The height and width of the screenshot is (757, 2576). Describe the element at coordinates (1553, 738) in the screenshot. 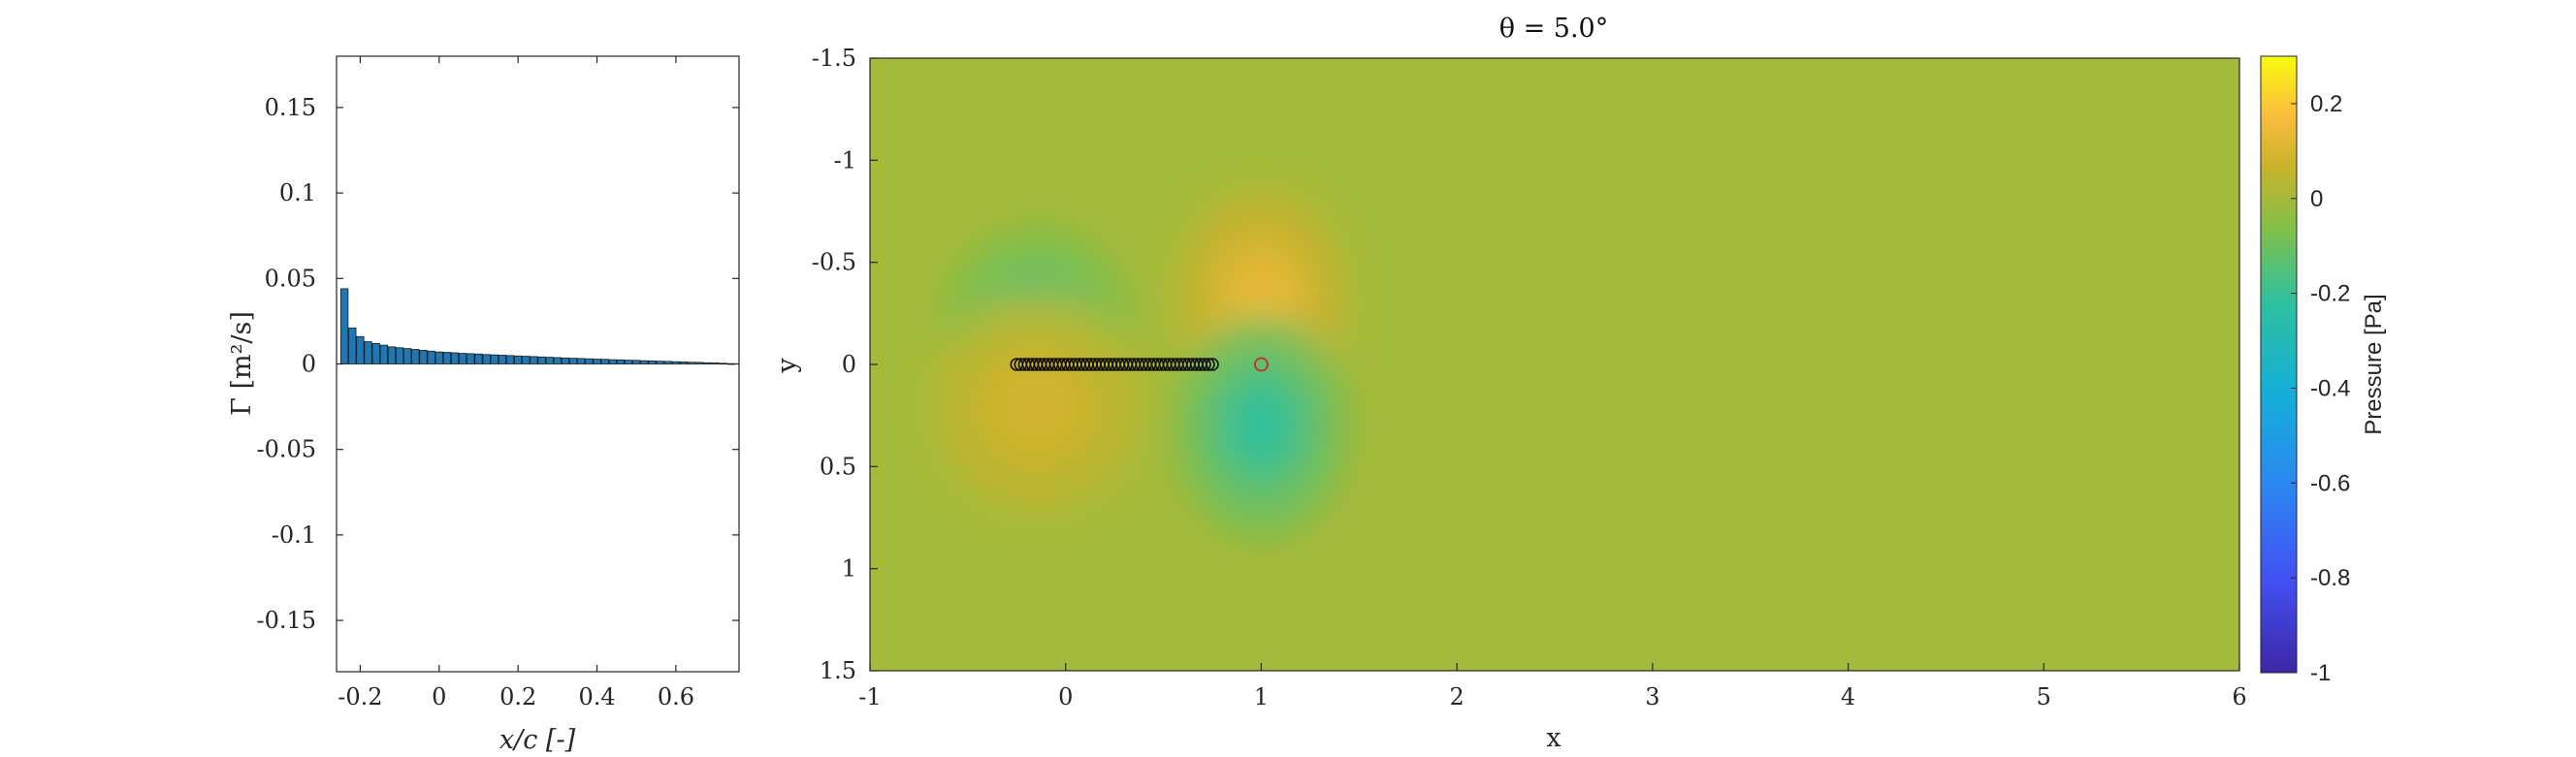

I see `right-xlabel: x` at that location.